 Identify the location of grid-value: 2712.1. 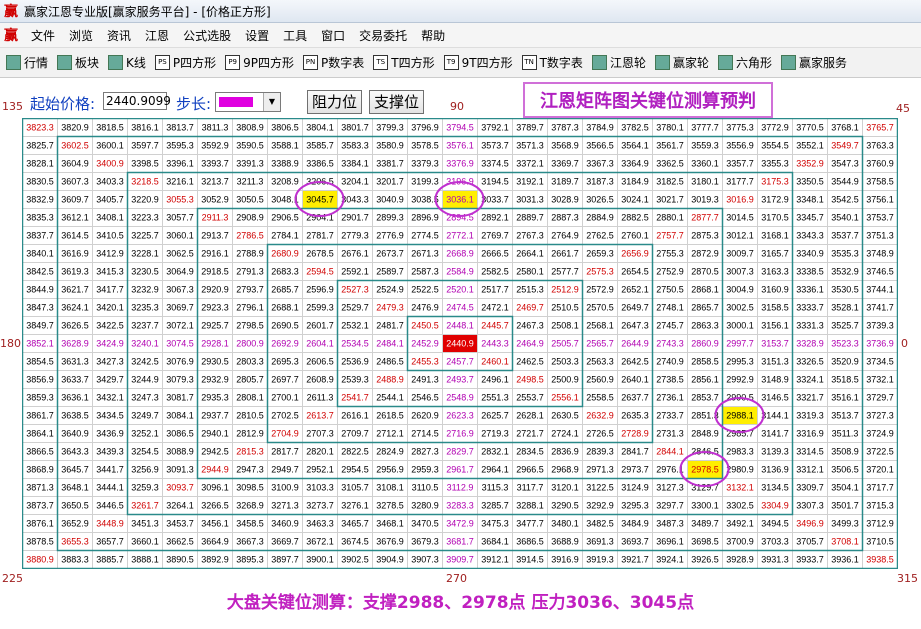
(390, 433).